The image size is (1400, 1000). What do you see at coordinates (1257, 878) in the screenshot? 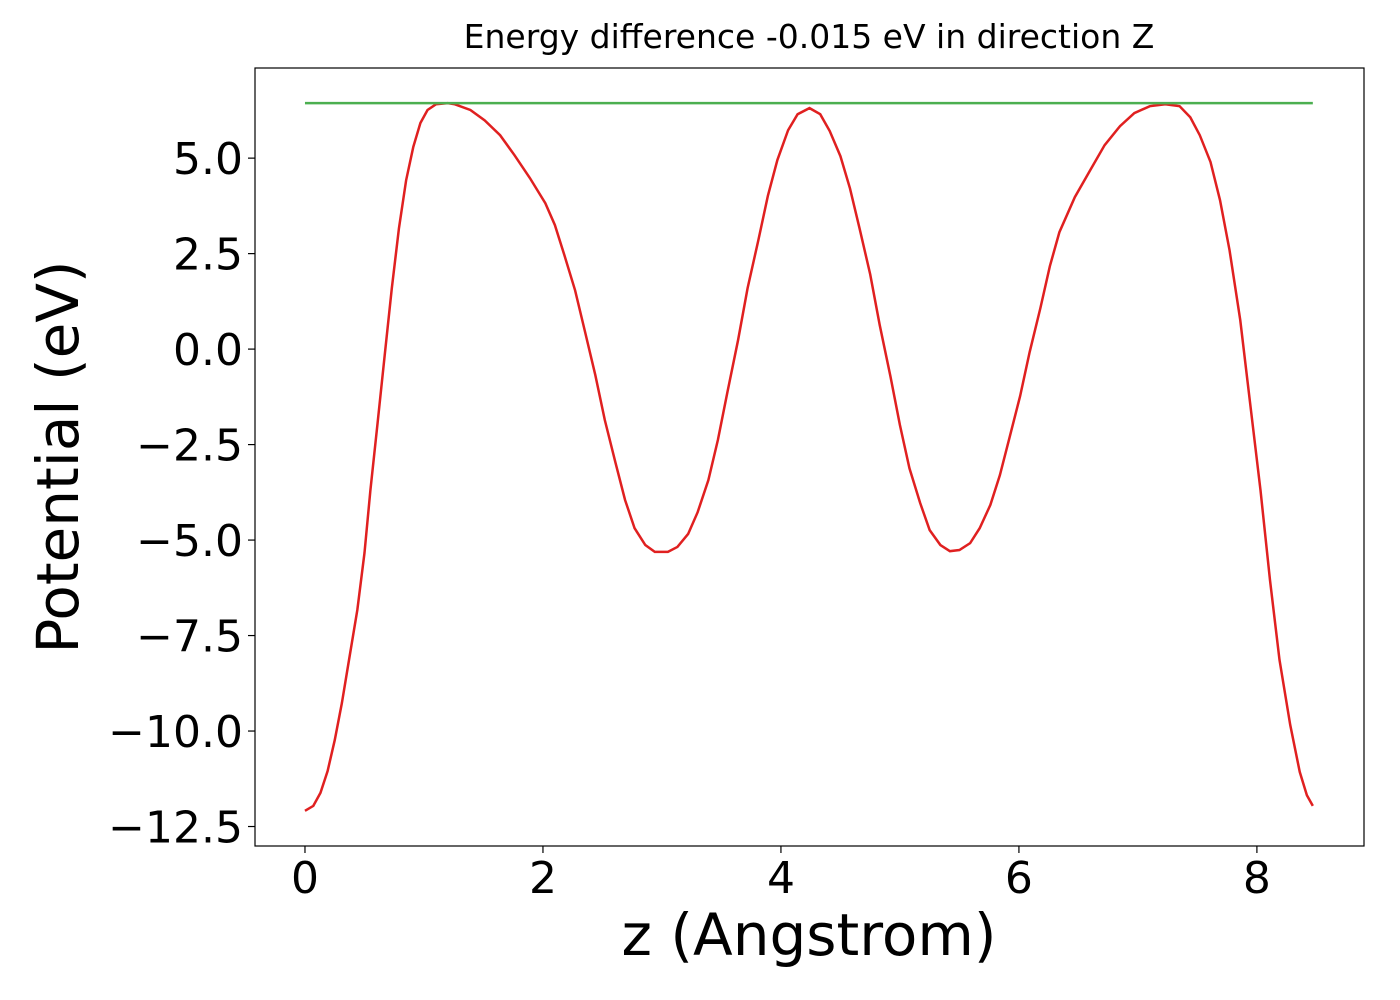
I see `x-tick-label: 8` at bounding box center [1257, 878].